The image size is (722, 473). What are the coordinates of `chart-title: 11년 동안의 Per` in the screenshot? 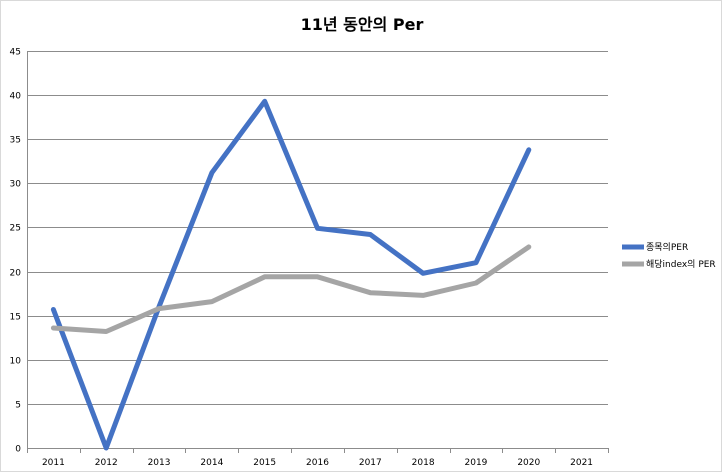 It's located at (362, 24).